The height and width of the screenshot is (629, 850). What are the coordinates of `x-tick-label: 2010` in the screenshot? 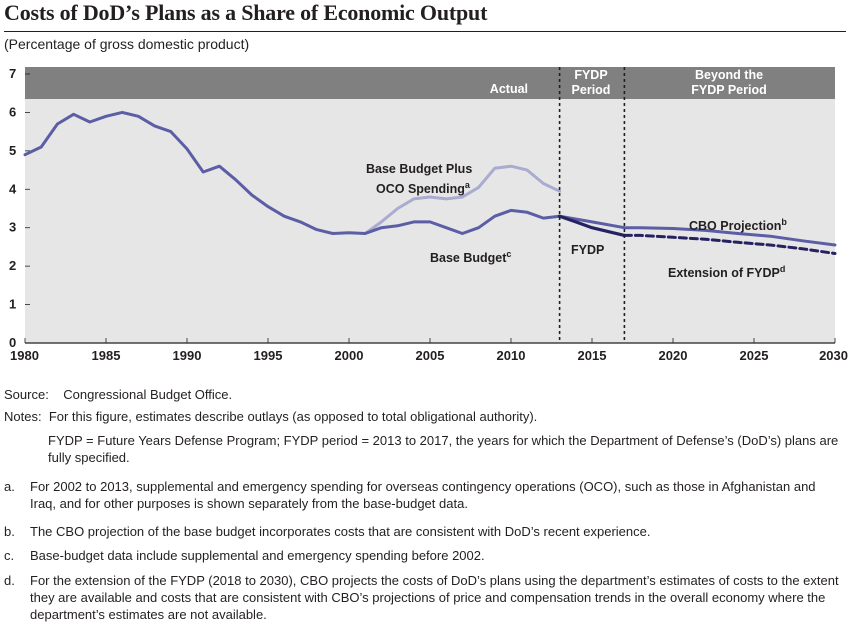 It's located at (511, 355).